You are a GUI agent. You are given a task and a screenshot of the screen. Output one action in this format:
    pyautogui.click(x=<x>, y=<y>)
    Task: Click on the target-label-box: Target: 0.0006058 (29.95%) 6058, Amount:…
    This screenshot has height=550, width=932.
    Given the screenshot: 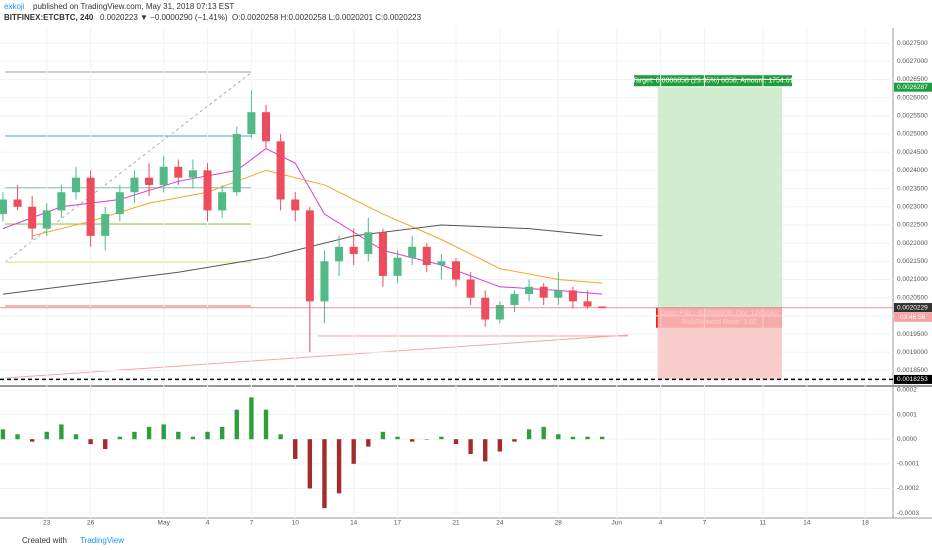 What is the action you would take?
    pyautogui.click(x=713, y=81)
    